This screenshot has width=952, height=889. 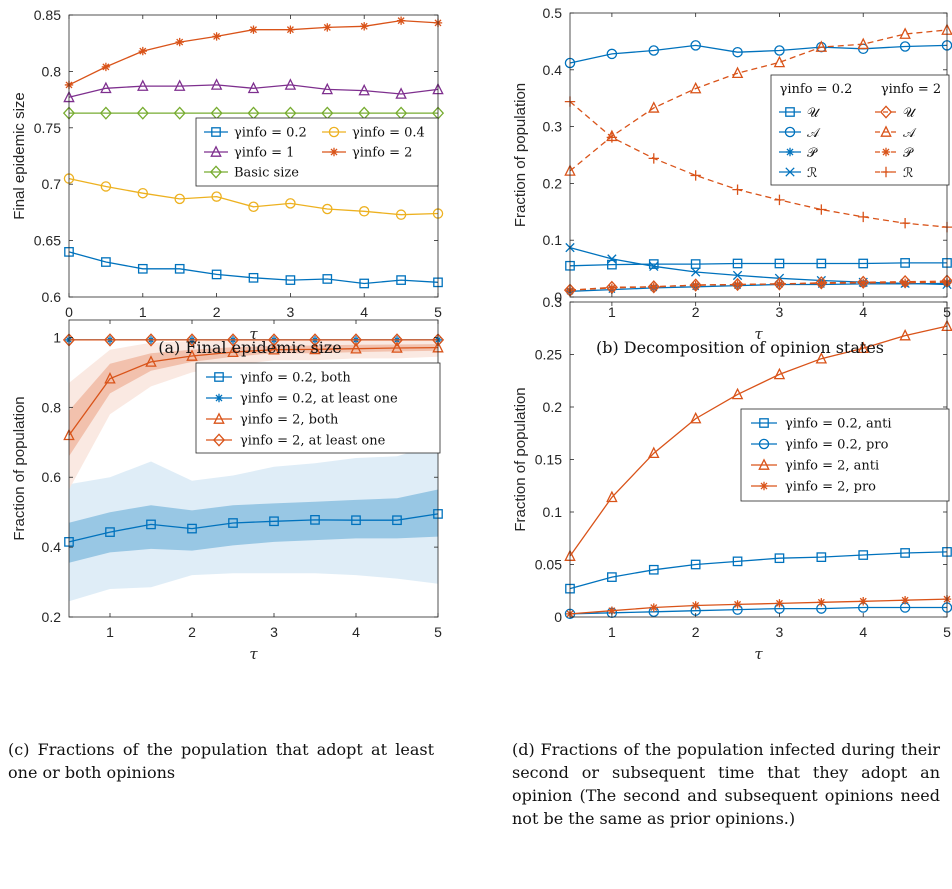 What do you see at coordinates (373, 133) in the screenshot?
I see `legend-entry-1: γinfo = 0.4` at bounding box center [373, 133].